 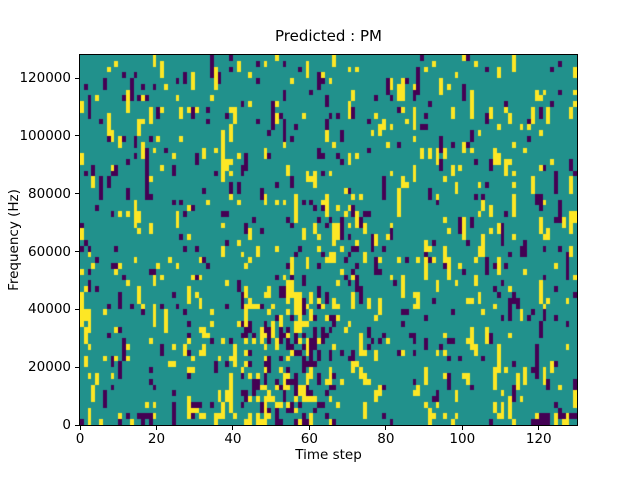 What do you see at coordinates (49, 309) in the screenshot?
I see `y-tick-label: 40000` at bounding box center [49, 309].